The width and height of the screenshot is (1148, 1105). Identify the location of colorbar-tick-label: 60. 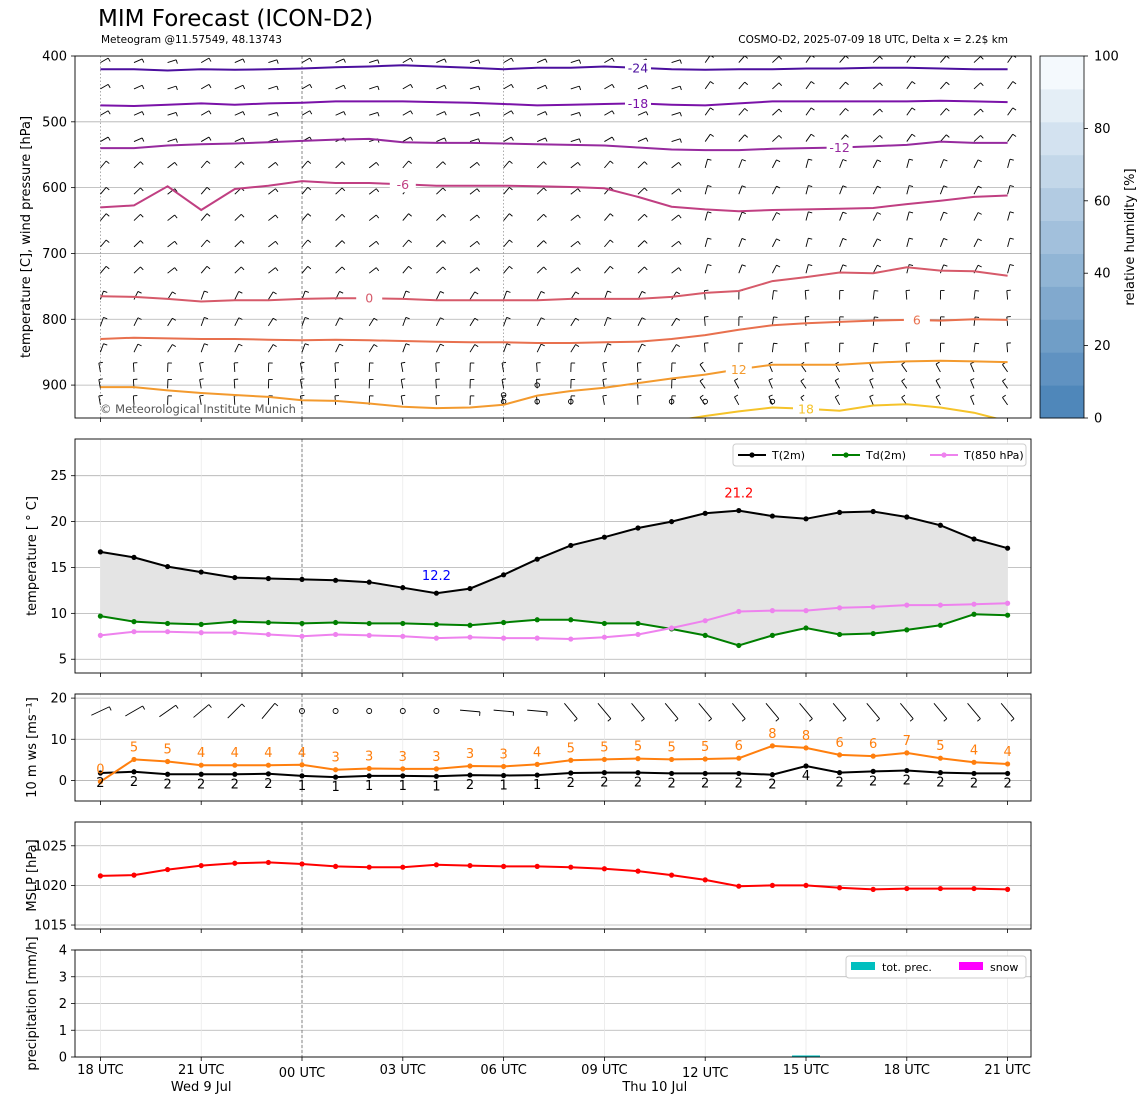
(1102, 201).